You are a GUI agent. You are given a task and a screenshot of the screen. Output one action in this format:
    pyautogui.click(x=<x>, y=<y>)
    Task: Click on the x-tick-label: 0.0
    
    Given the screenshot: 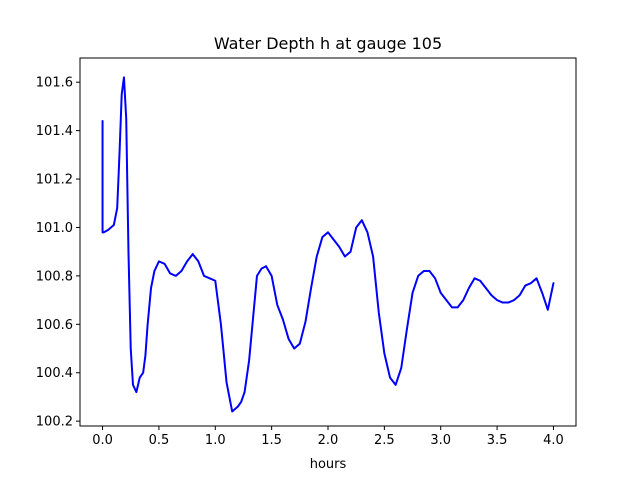 What is the action you would take?
    pyautogui.click(x=102, y=440)
    